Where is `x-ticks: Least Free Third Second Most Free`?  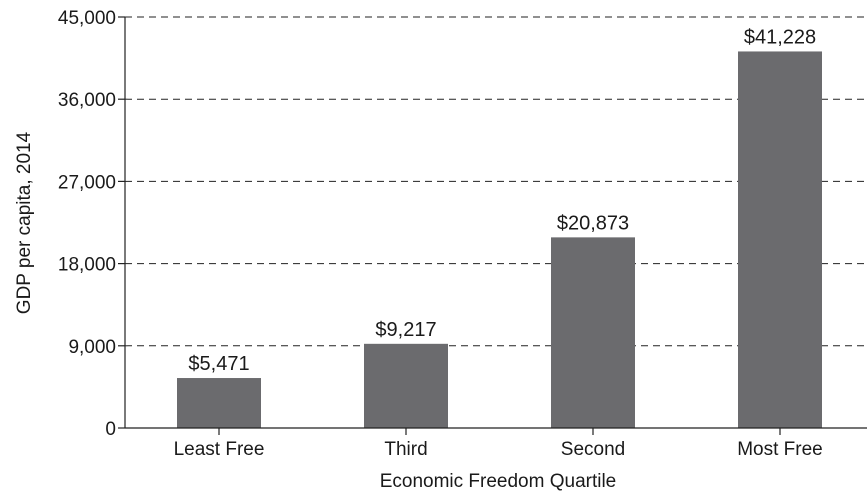 x-ticks: Least Free Third Second Most Free is located at coordinates (498, 444).